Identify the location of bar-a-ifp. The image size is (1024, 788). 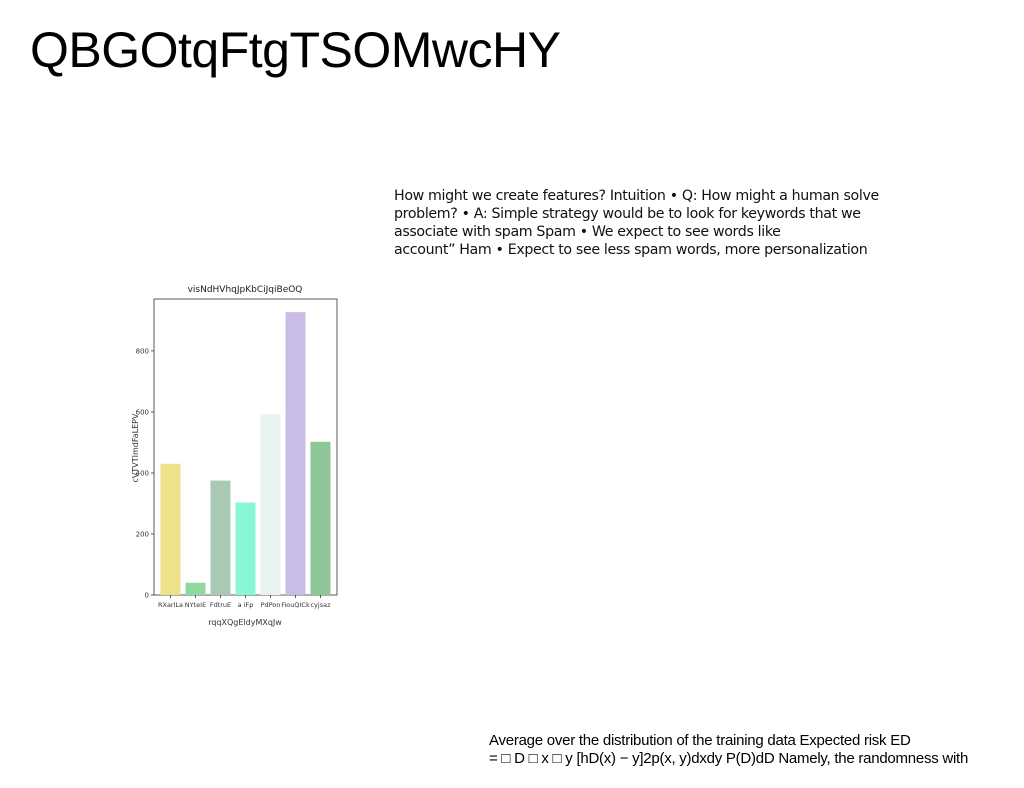
(245, 548).